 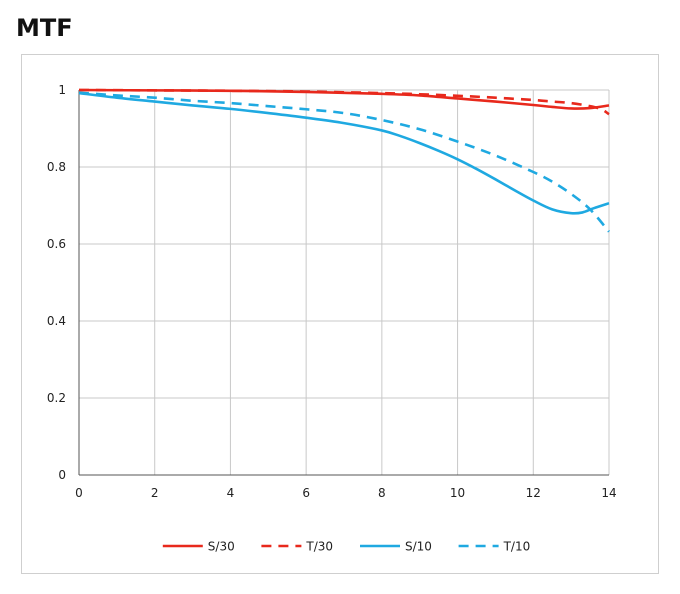 What do you see at coordinates (346, 547) in the screenshot?
I see `legend: S/30 T/30 S/10 T/10` at bounding box center [346, 547].